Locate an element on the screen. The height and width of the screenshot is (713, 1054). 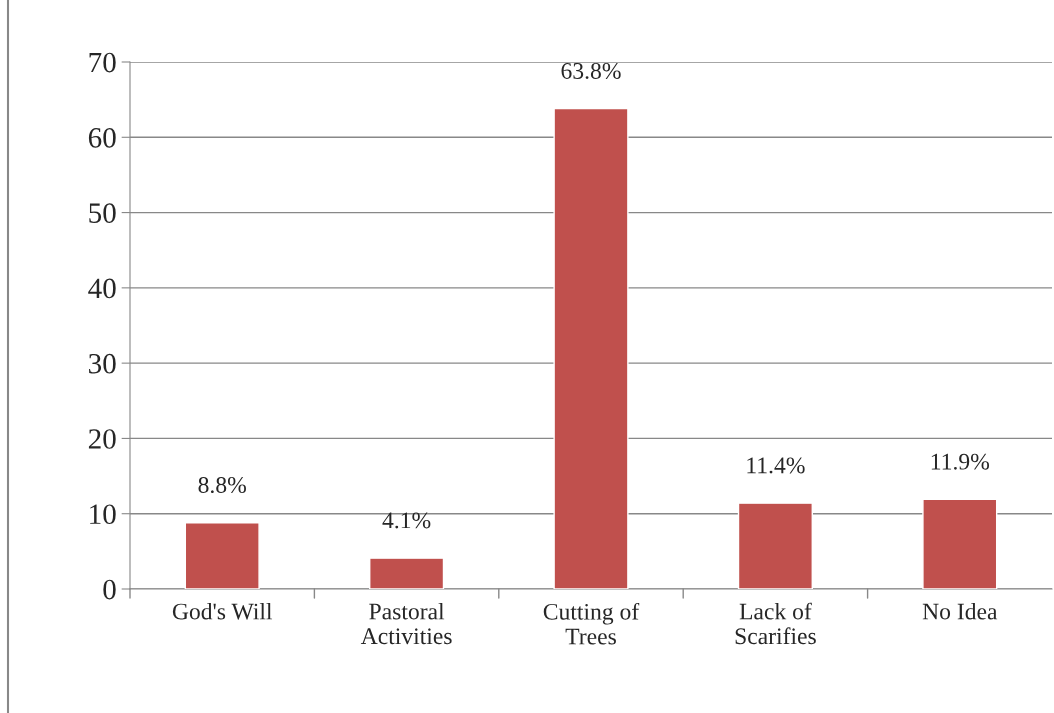
y-tick-label: 70 is located at coordinates (102, 62).